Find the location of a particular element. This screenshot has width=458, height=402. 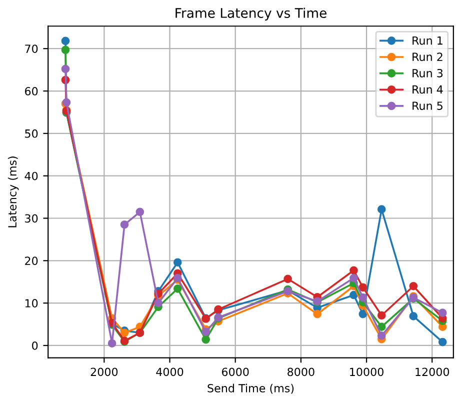

legend-label: Run 5 is located at coordinates (427, 106).